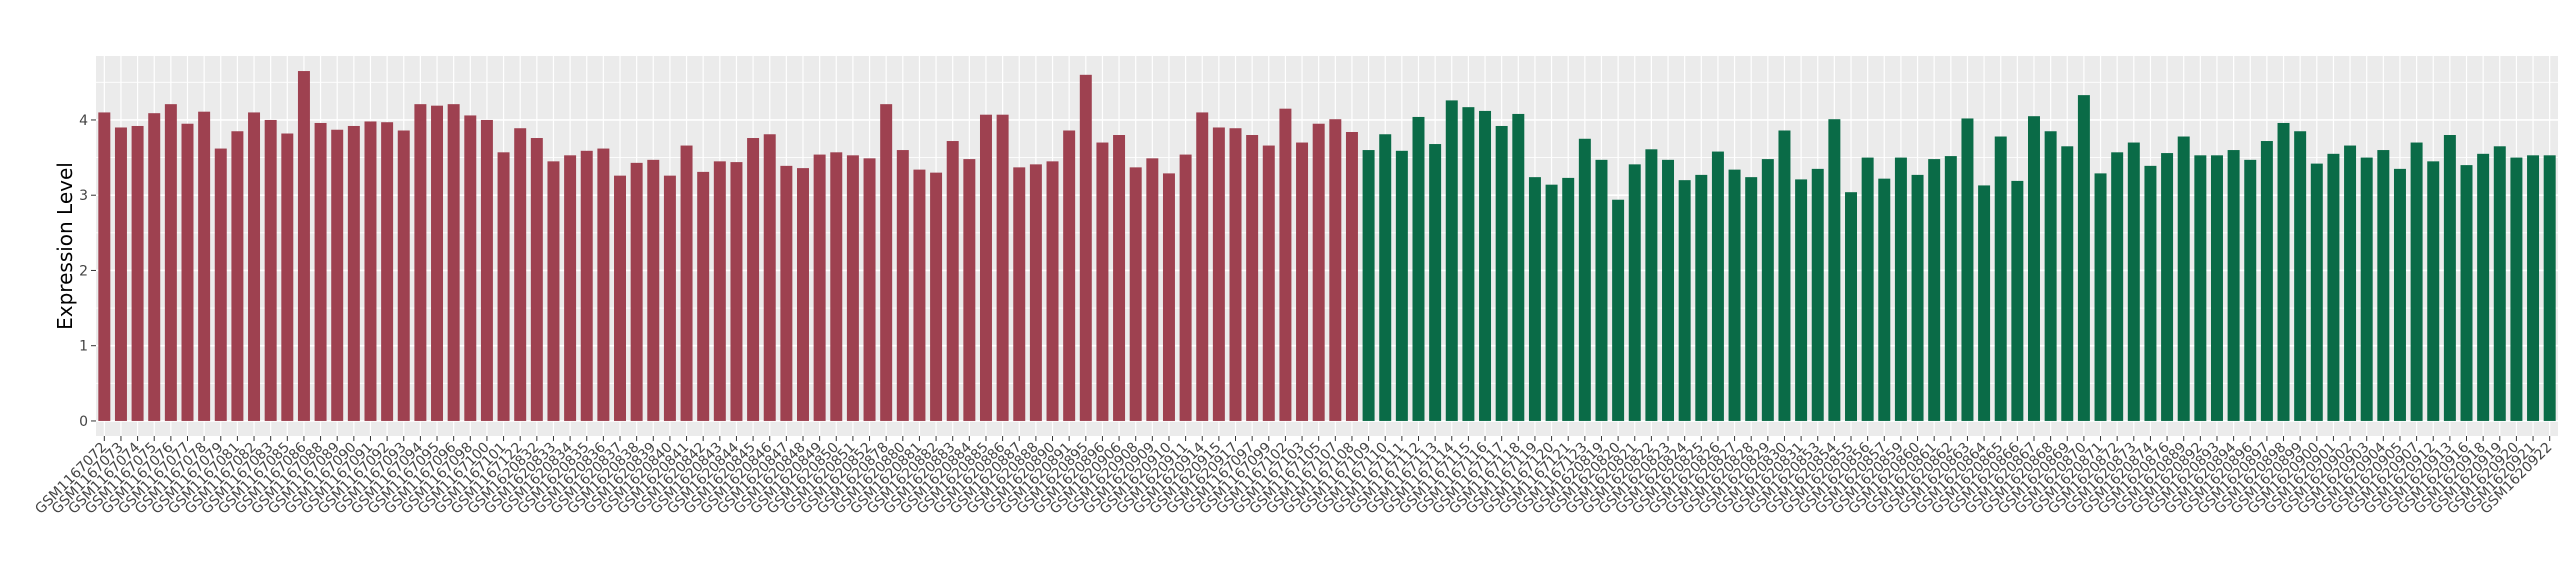  I want to click on y-tick-label: 0, so click(83, 422).